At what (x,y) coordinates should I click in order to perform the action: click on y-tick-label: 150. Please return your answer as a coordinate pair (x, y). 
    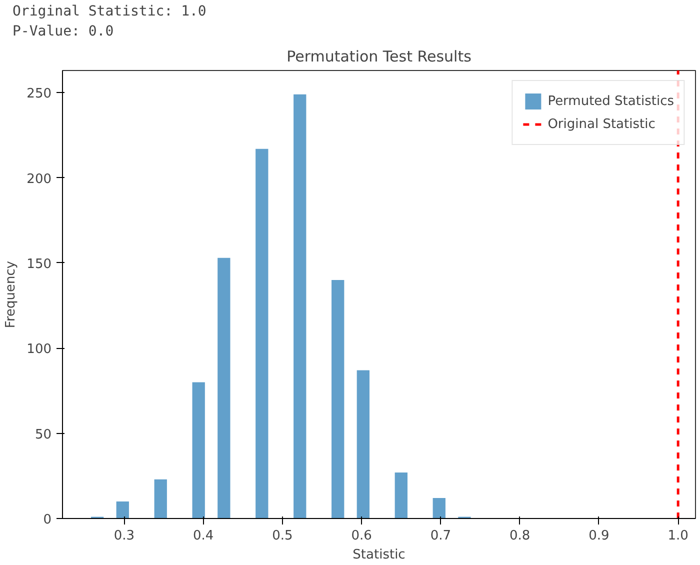
    Looking at the image, I should click on (39, 264).